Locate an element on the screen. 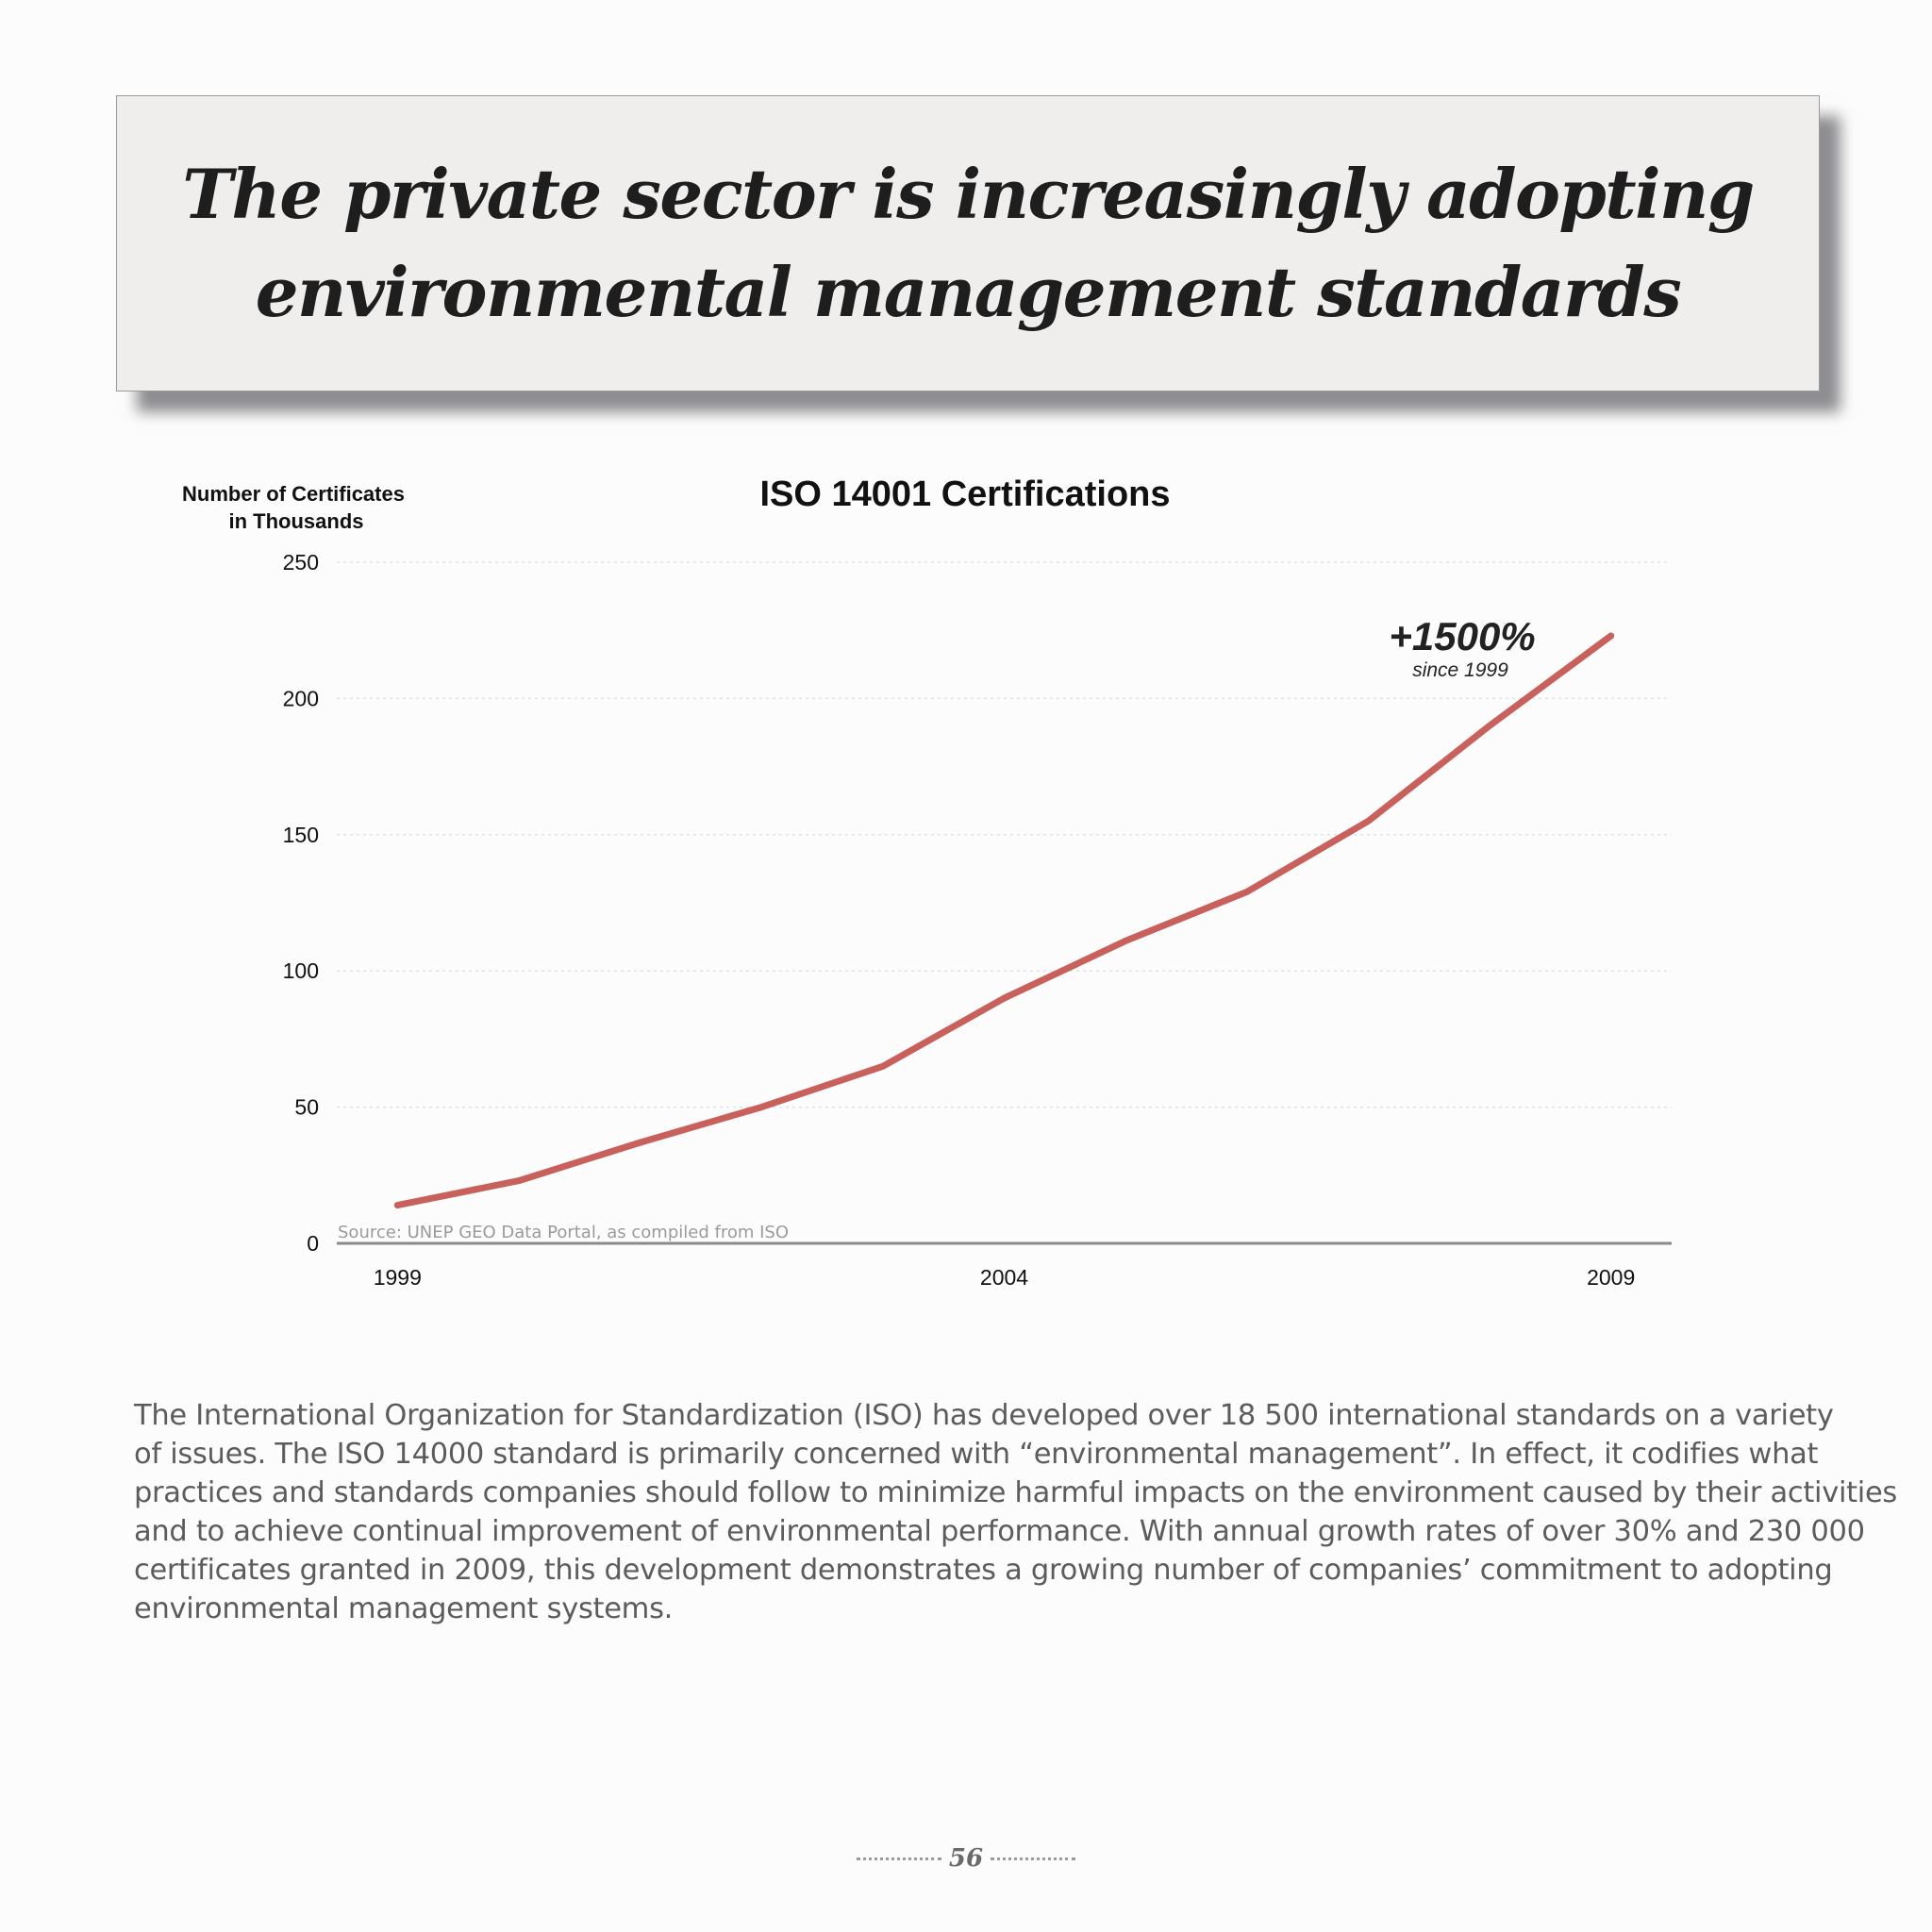  x-tick-label: 2009 is located at coordinates (1611, 1277).